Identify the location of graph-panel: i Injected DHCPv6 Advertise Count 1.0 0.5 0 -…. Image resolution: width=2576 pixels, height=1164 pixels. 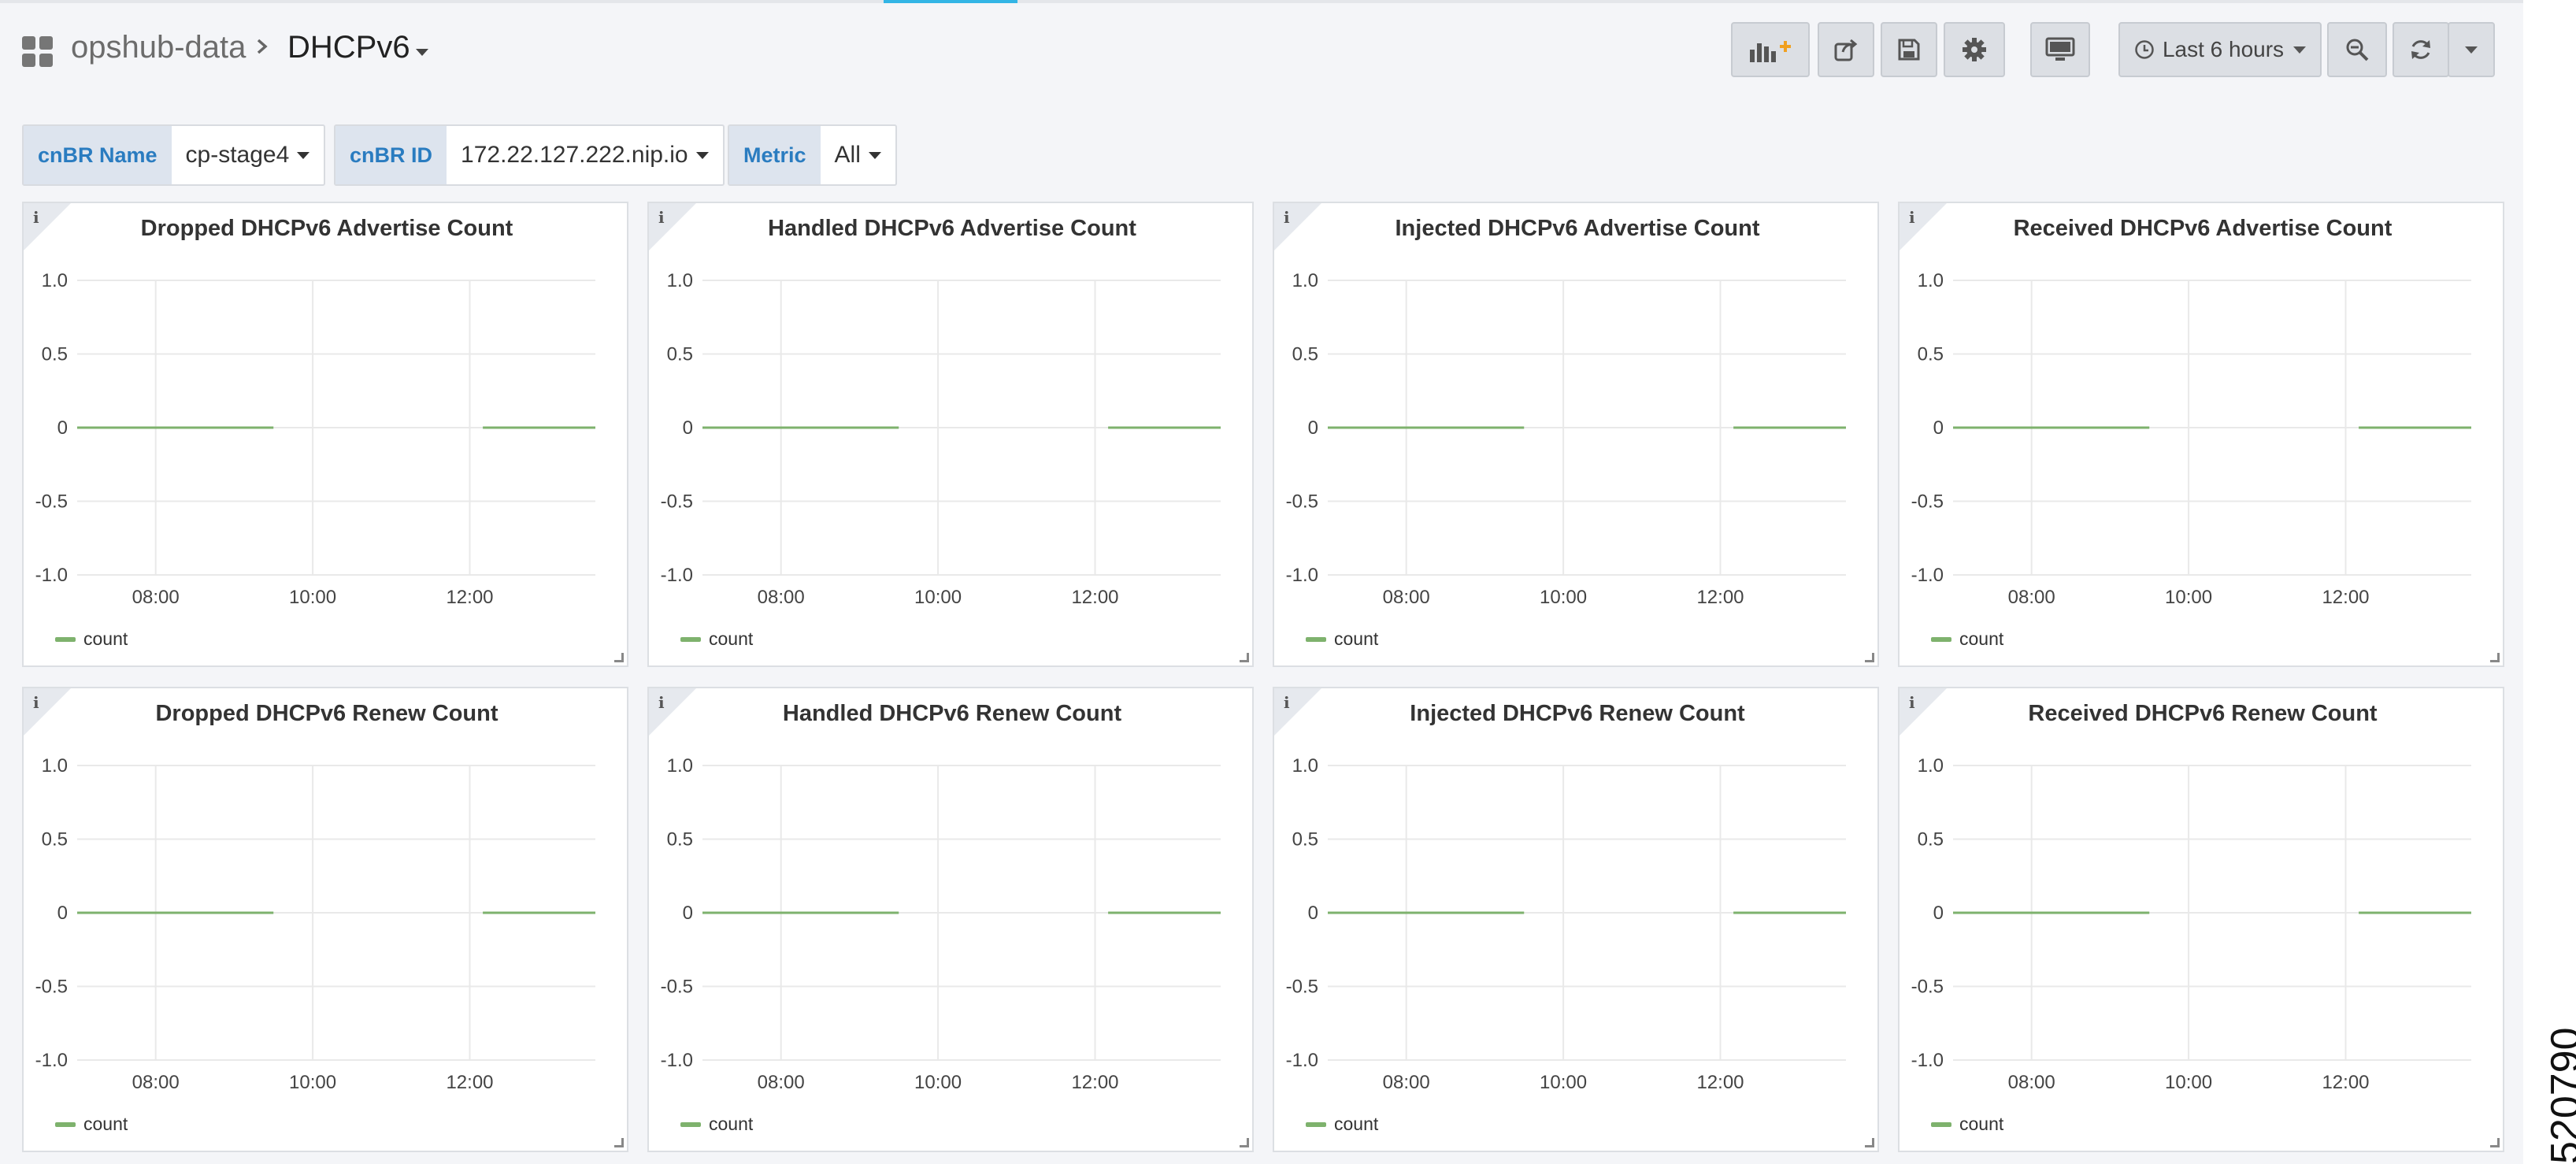
(1576, 434).